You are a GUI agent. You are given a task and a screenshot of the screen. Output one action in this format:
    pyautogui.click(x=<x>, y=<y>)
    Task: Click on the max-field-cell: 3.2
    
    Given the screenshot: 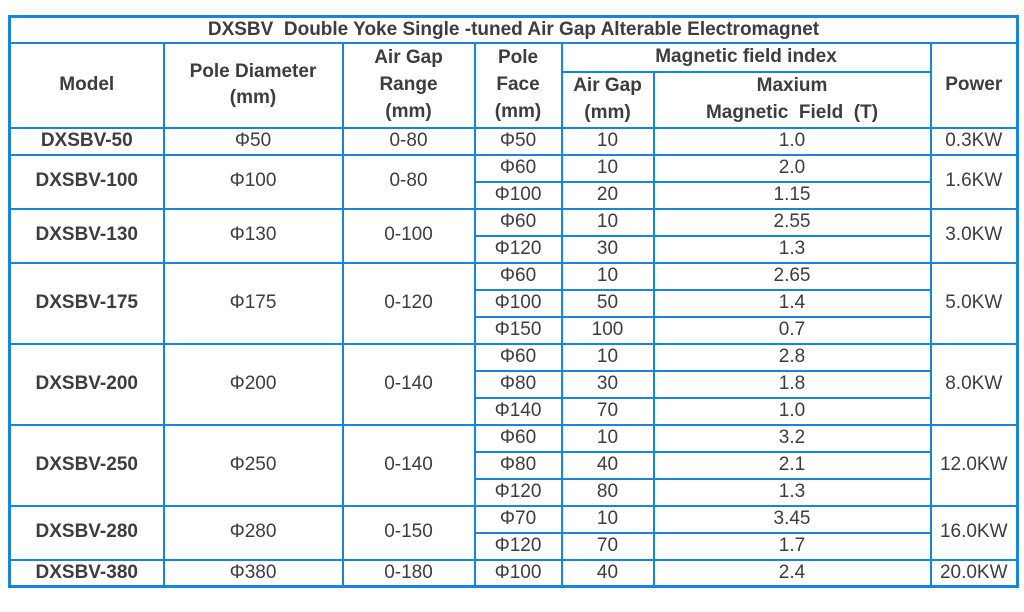 What is the action you would take?
    pyautogui.click(x=792, y=438)
    